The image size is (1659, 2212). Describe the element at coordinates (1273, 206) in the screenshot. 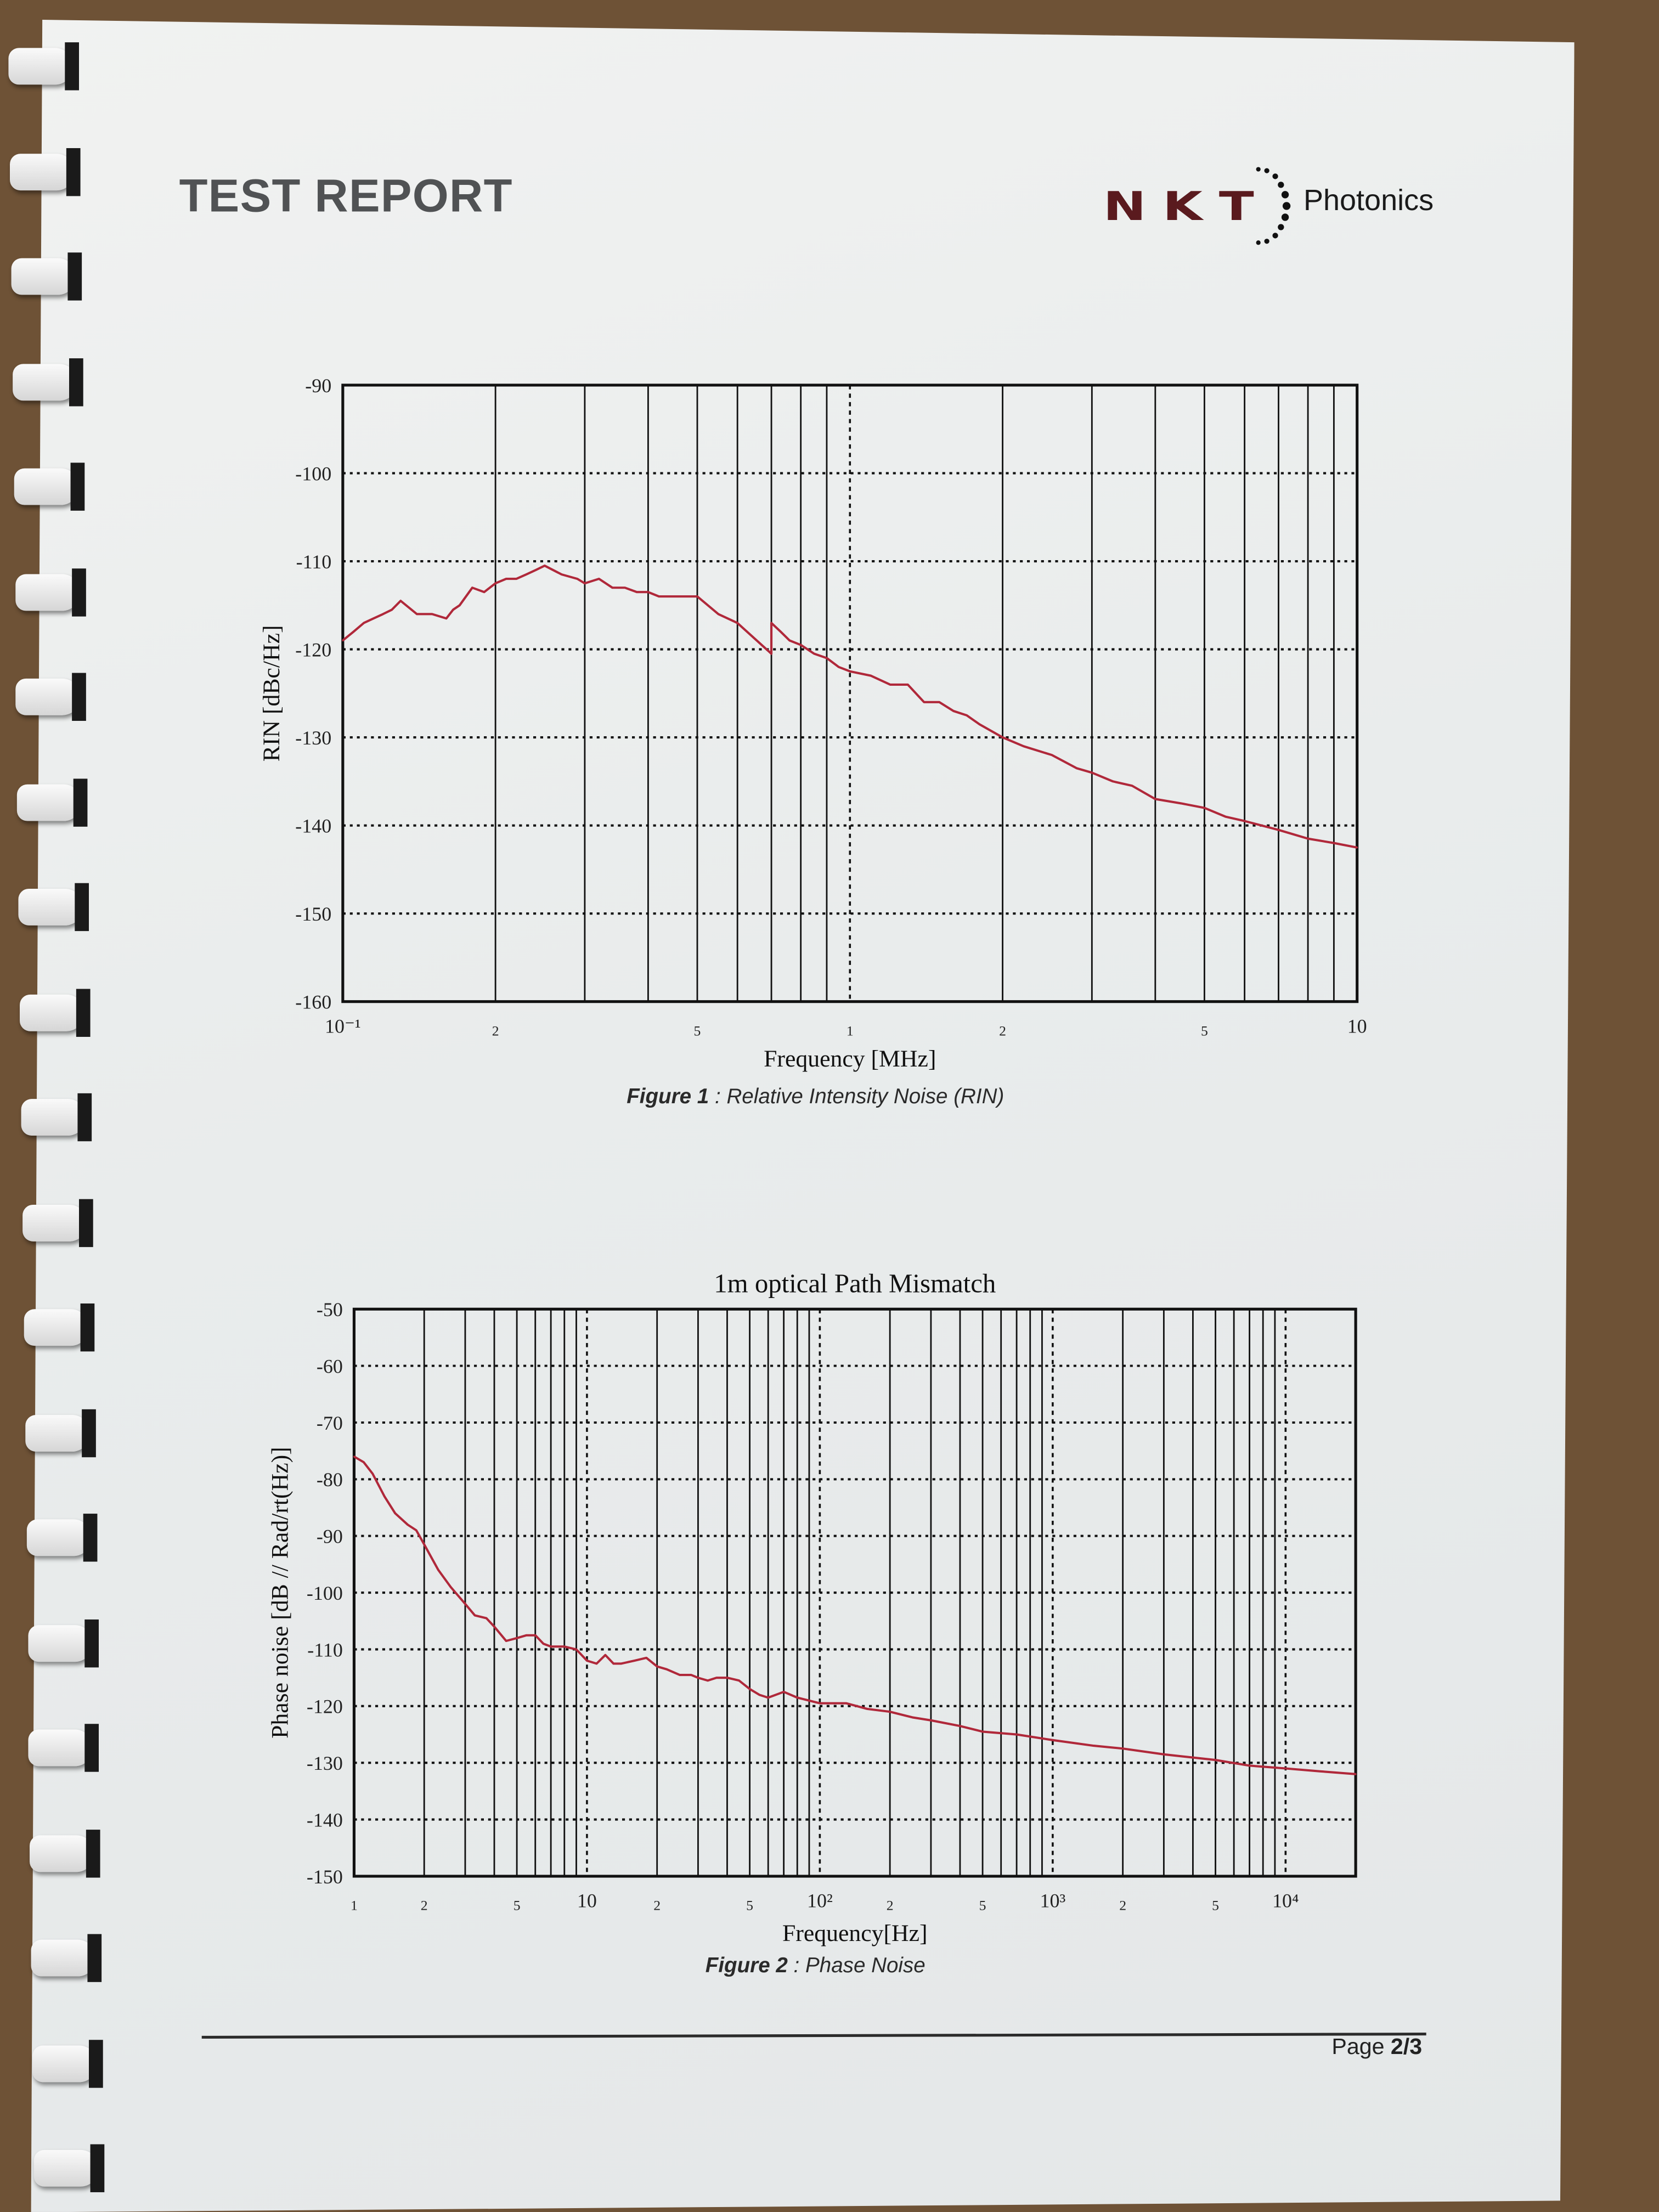

I see `logo-dots-icon` at that location.